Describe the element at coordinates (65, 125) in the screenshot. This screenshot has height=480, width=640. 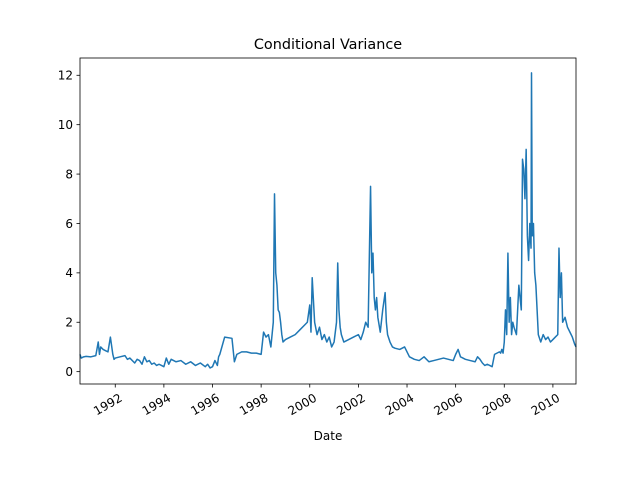
I see `y-tick-label: 10` at that location.